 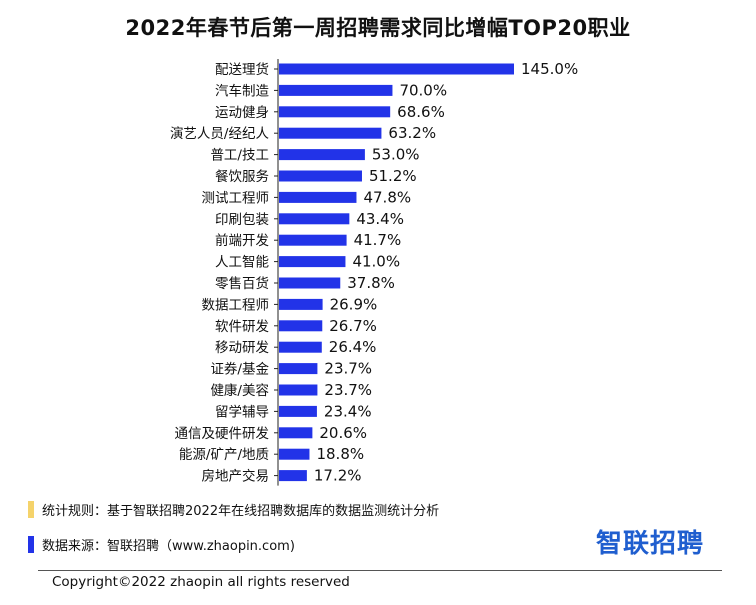 I want to click on category-label: 能源/矿产/地质, so click(x=224, y=455).